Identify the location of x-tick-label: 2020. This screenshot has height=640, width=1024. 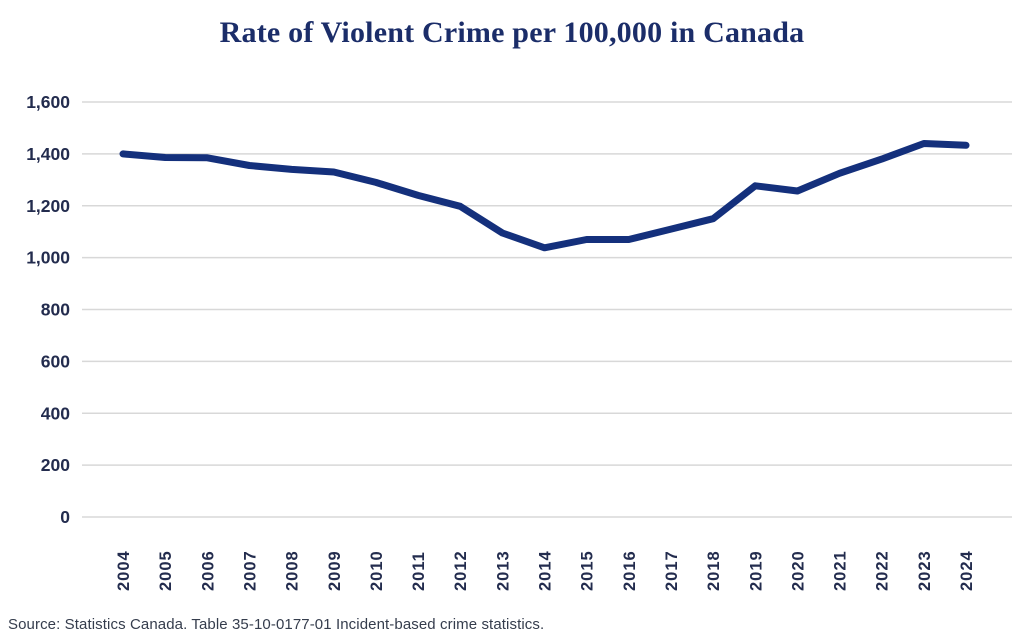
(798, 570).